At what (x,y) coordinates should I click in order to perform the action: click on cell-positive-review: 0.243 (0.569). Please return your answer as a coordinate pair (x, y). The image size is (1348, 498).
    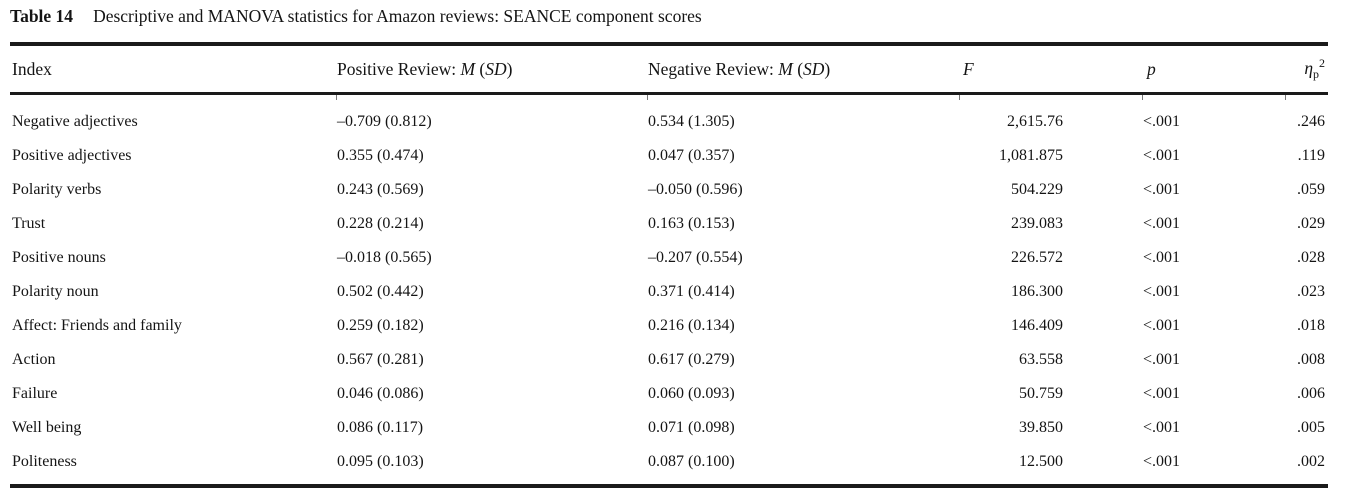
    Looking at the image, I should click on (380, 189).